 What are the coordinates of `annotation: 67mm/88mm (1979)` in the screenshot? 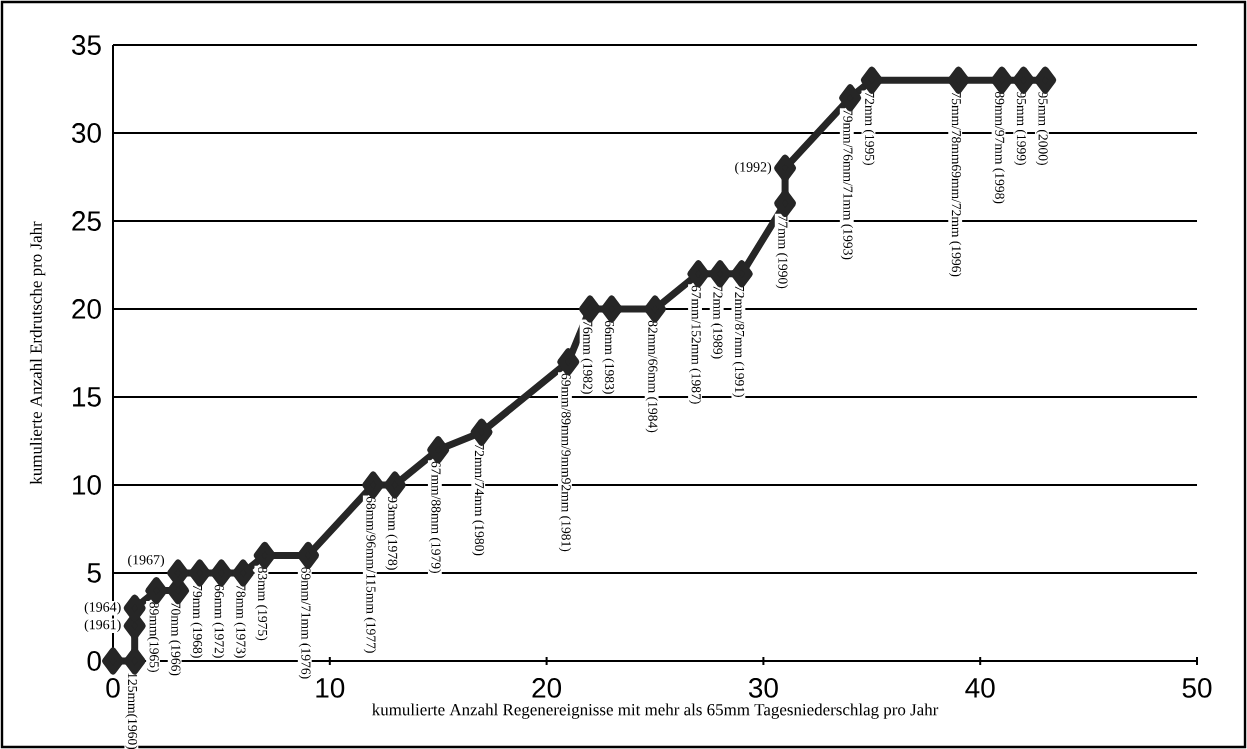 It's located at (435, 517).